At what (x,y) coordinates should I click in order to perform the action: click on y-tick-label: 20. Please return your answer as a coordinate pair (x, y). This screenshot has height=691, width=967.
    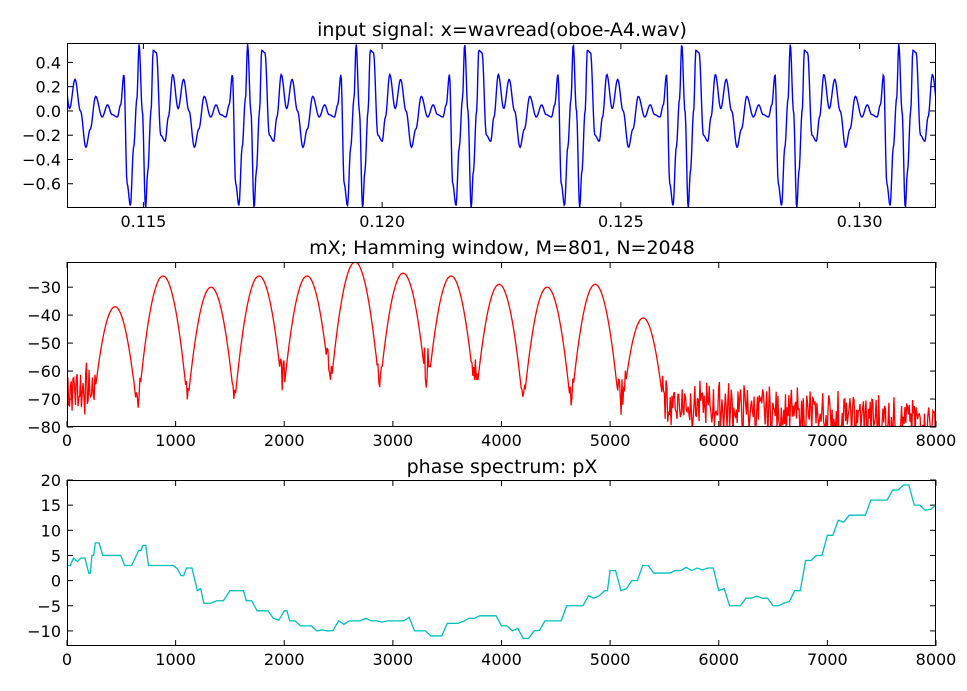
    Looking at the image, I should click on (51, 480).